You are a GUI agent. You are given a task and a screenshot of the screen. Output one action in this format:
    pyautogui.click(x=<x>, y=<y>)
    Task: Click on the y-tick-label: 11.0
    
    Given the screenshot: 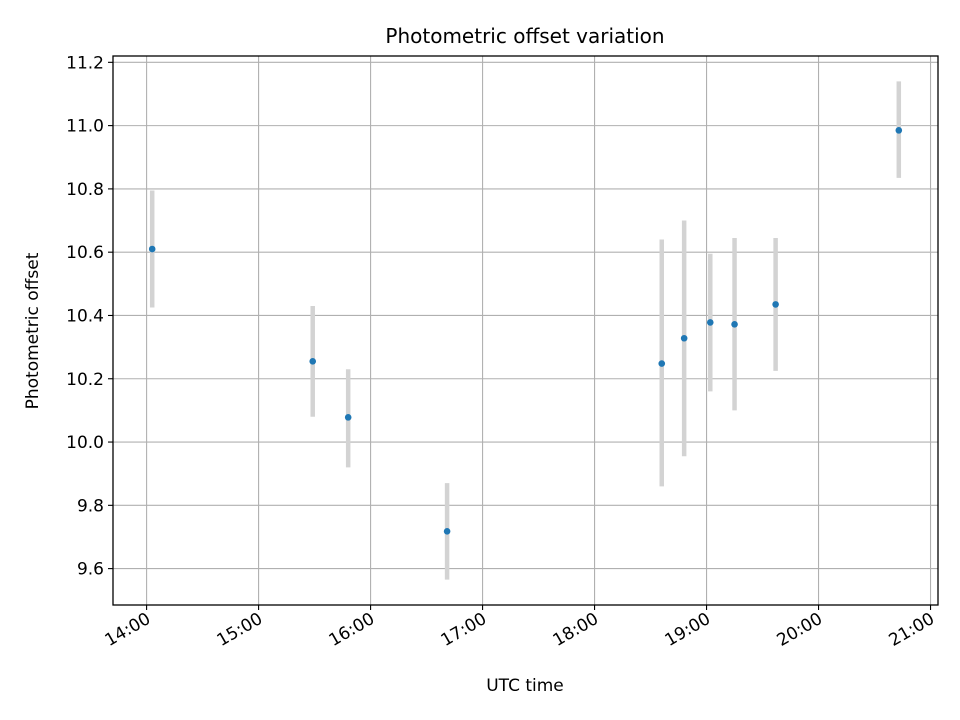 What is the action you would take?
    pyautogui.click(x=85, y=127)
    